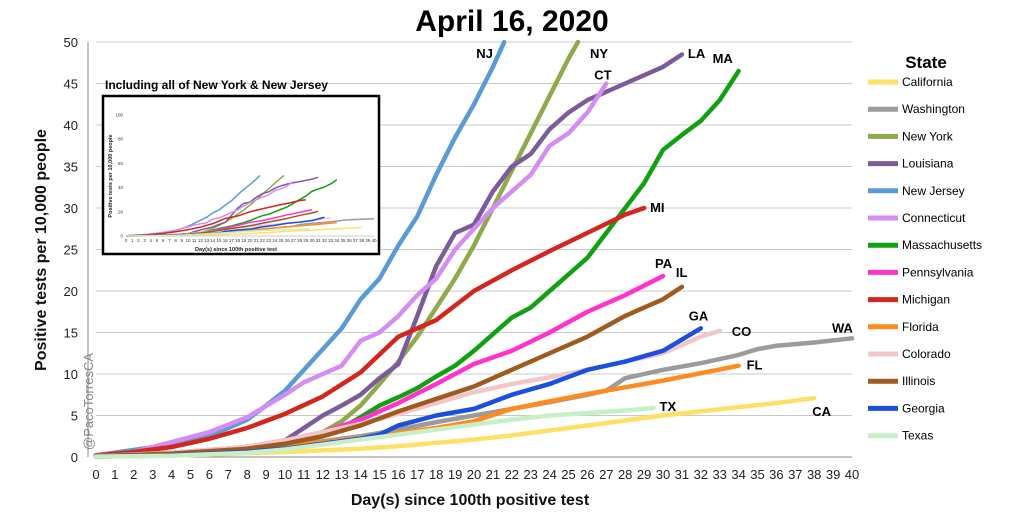  What do you see at coordinates (114, 474) in the screenshot?
I see `x-tick-label: 1` at bounding box center [114, 474].